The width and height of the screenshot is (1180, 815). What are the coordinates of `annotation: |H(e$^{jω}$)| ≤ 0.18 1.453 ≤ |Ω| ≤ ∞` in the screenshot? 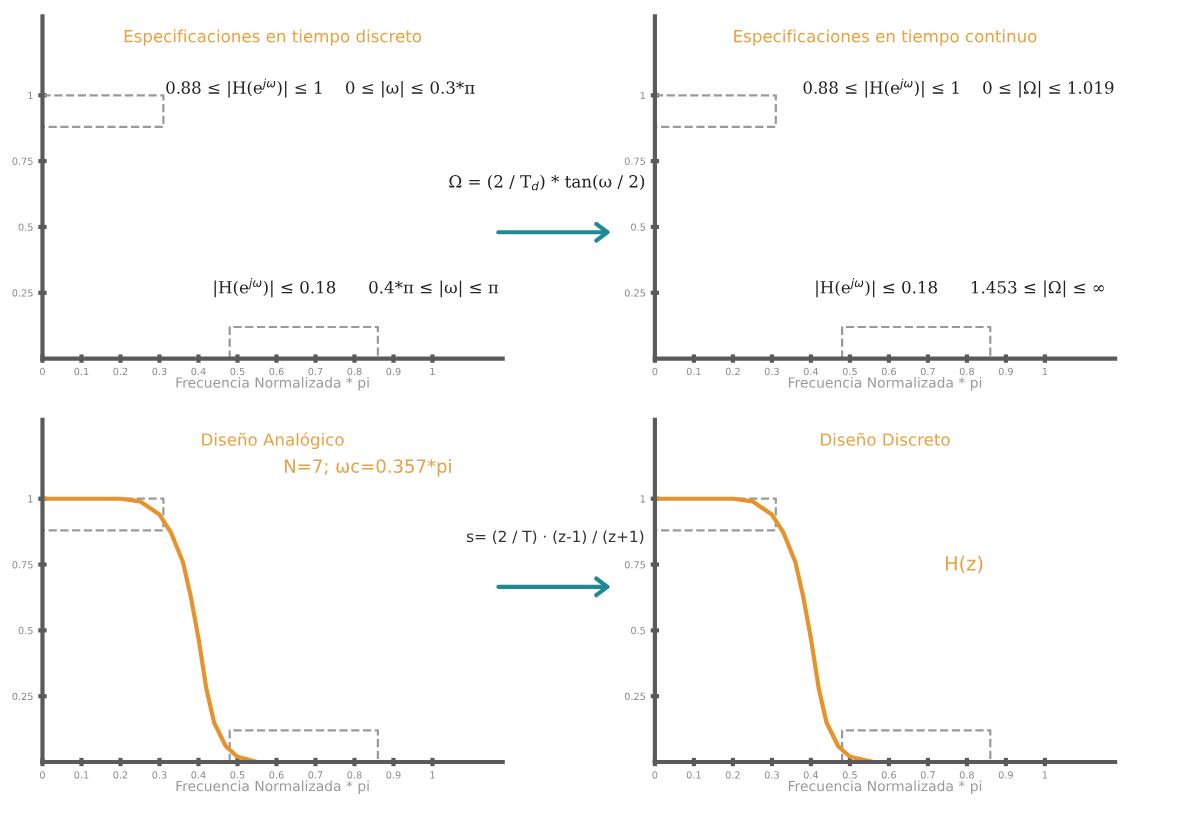 It's located at (960, 288).